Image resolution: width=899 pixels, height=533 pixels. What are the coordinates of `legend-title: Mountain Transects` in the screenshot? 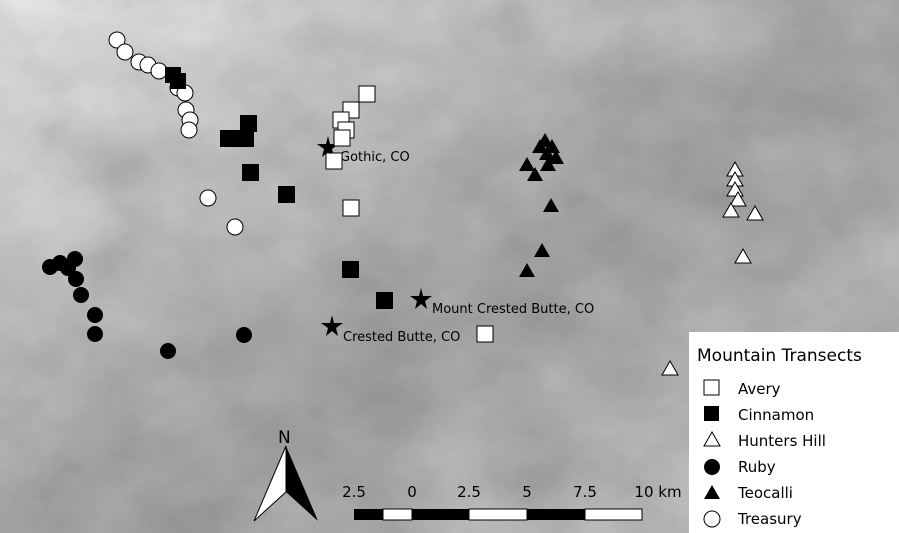 It's located at (779, 356).